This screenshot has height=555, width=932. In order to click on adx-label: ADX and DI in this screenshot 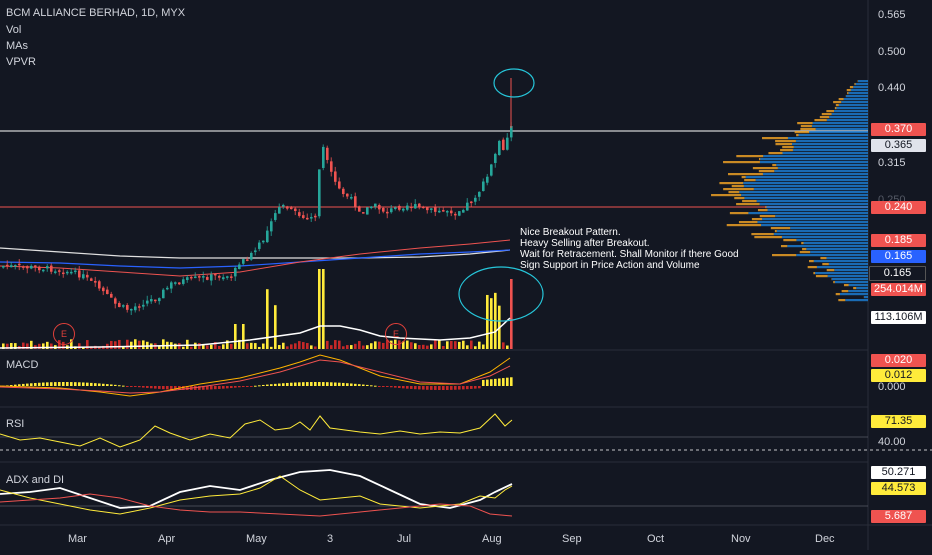, I will do `click(35, 480)`.